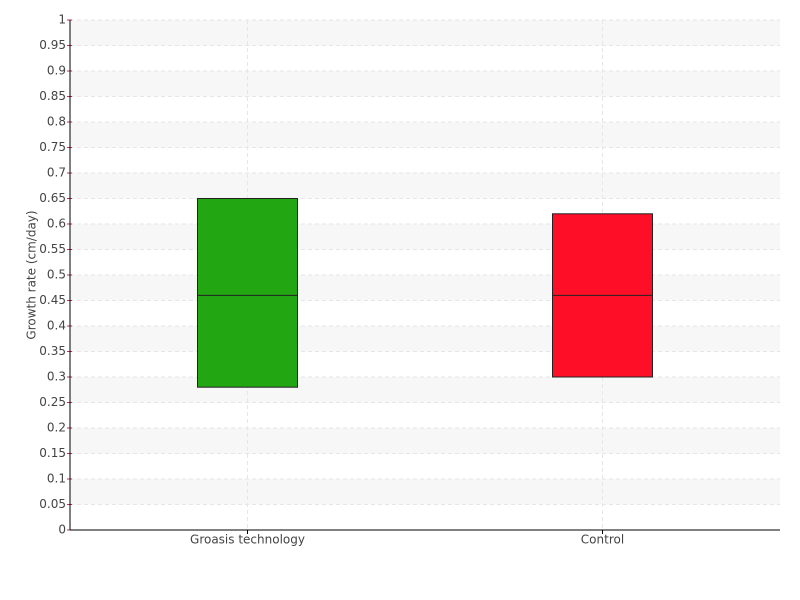  Describe the element at coordinates (56, 224) in the screenshot. I see `y-tick-label: 0.6` at that location.